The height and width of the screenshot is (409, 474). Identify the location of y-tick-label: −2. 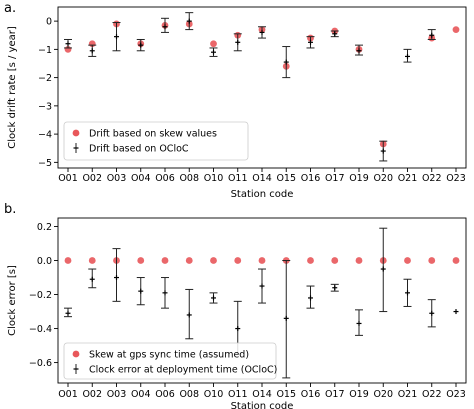
(45, 78).